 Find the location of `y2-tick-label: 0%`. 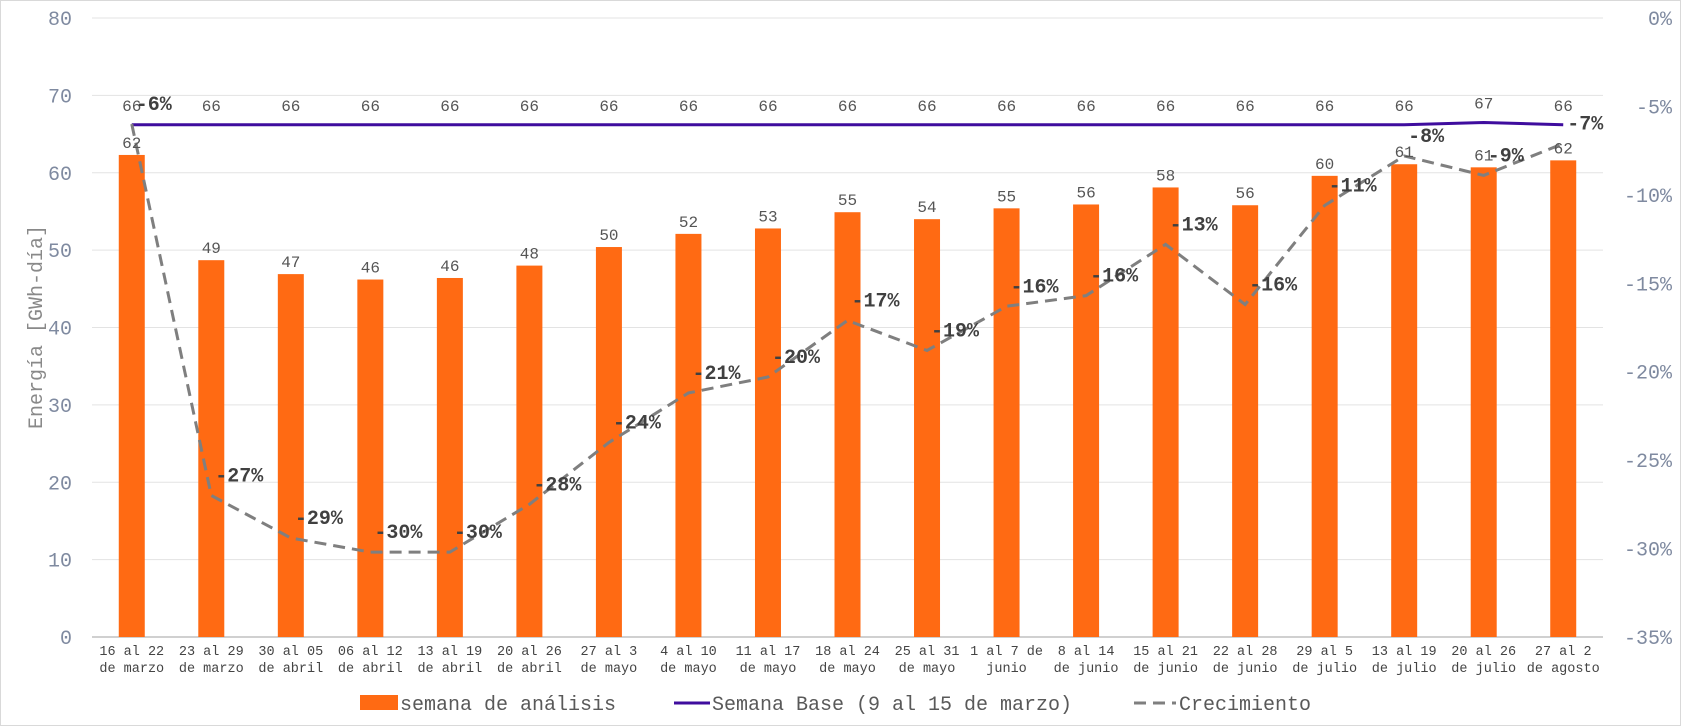

y2-tick-label: 0% is located at coordinates (1660, 20).